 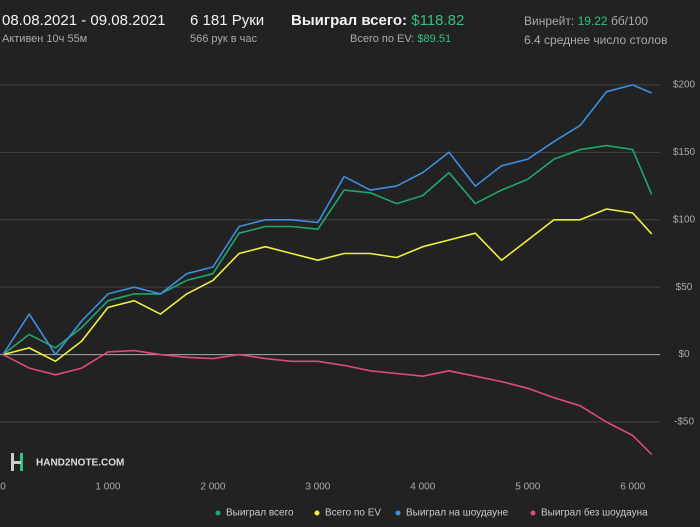 I want to click on hands: 6 181 Руки, so click(x=227, y=20).